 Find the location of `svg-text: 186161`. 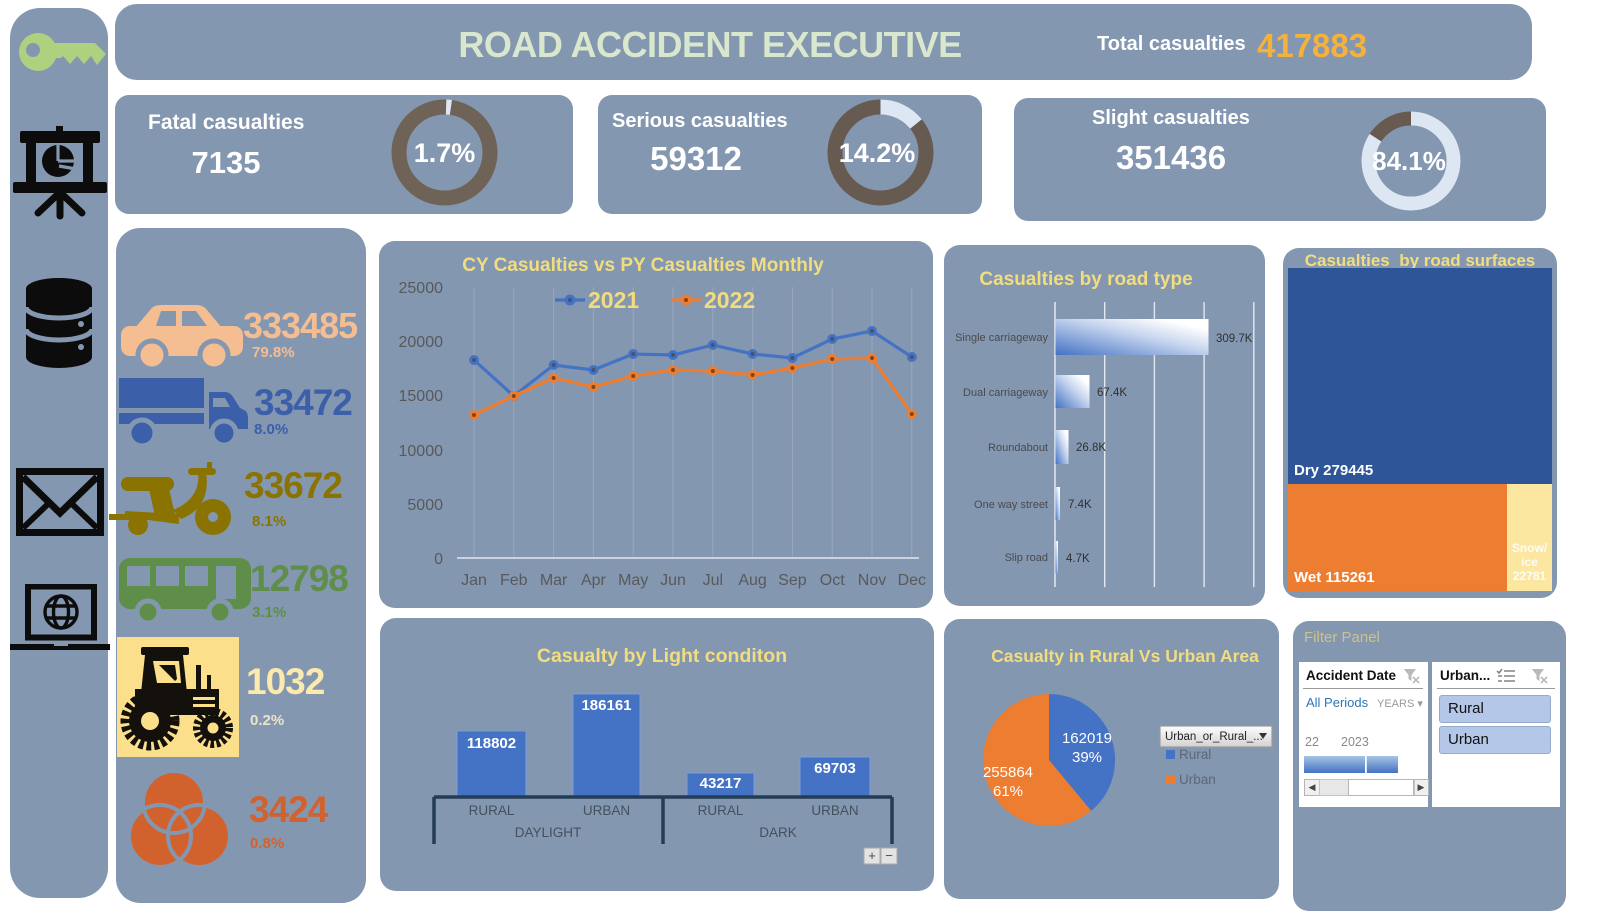

svg-text: 186161 is located at coordinates (606, 705).